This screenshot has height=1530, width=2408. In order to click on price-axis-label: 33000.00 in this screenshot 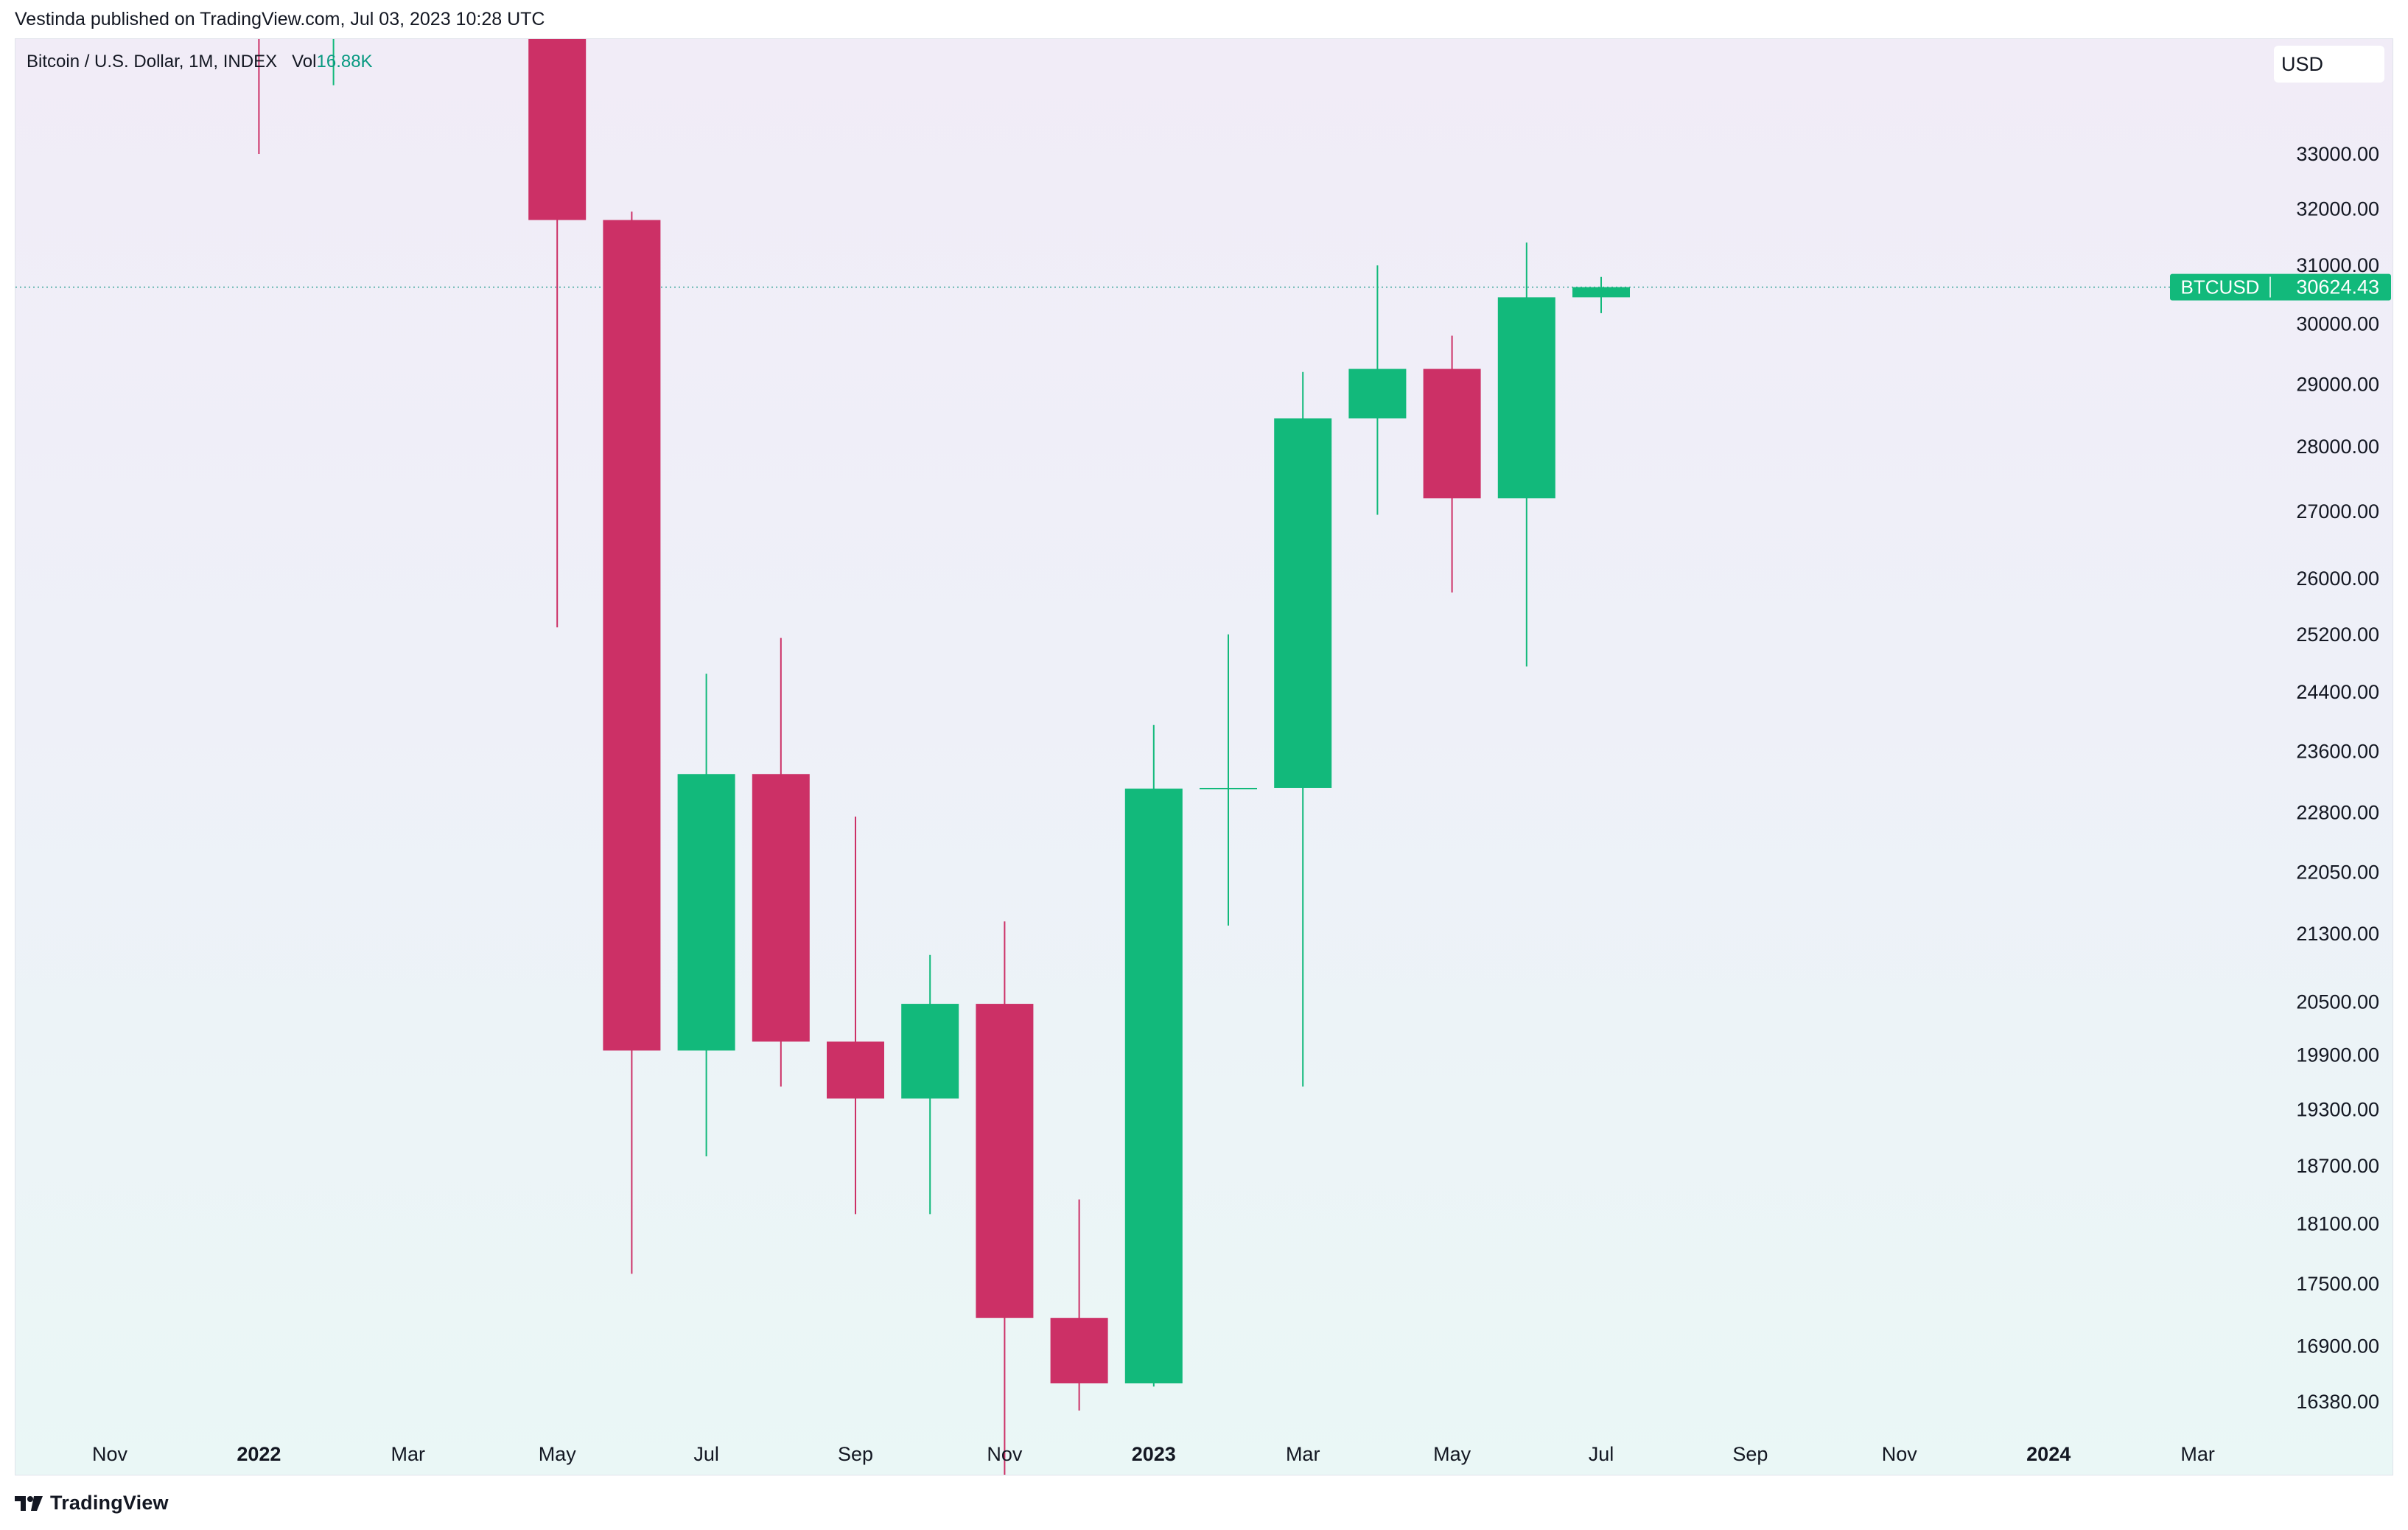, I will do `click(2337, 154)`.